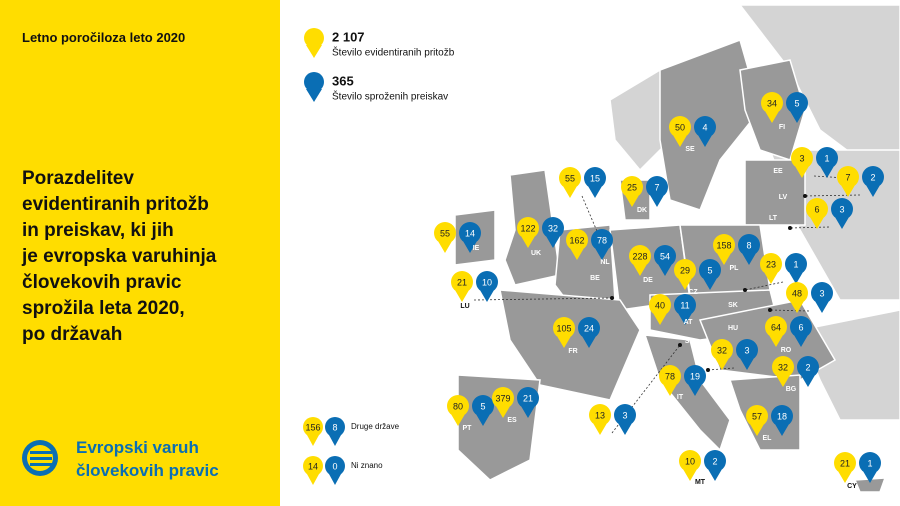 This screenshot has height=506, width=900. I want to click on country-code: BE, so click(595, 278).